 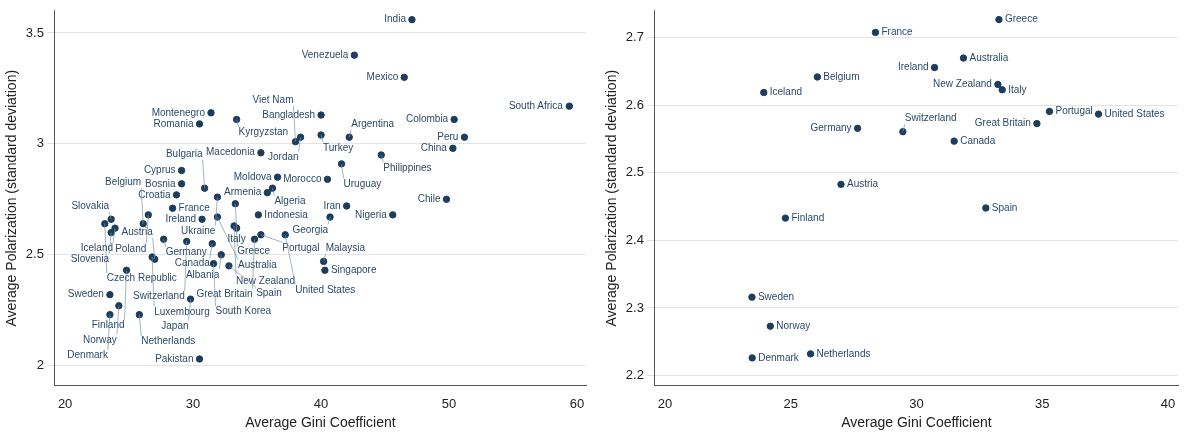 What do you see at coordinates (184, 153) in the screenshot?
I see `annotation: Bulgaria` at bounding box center [184, 153].